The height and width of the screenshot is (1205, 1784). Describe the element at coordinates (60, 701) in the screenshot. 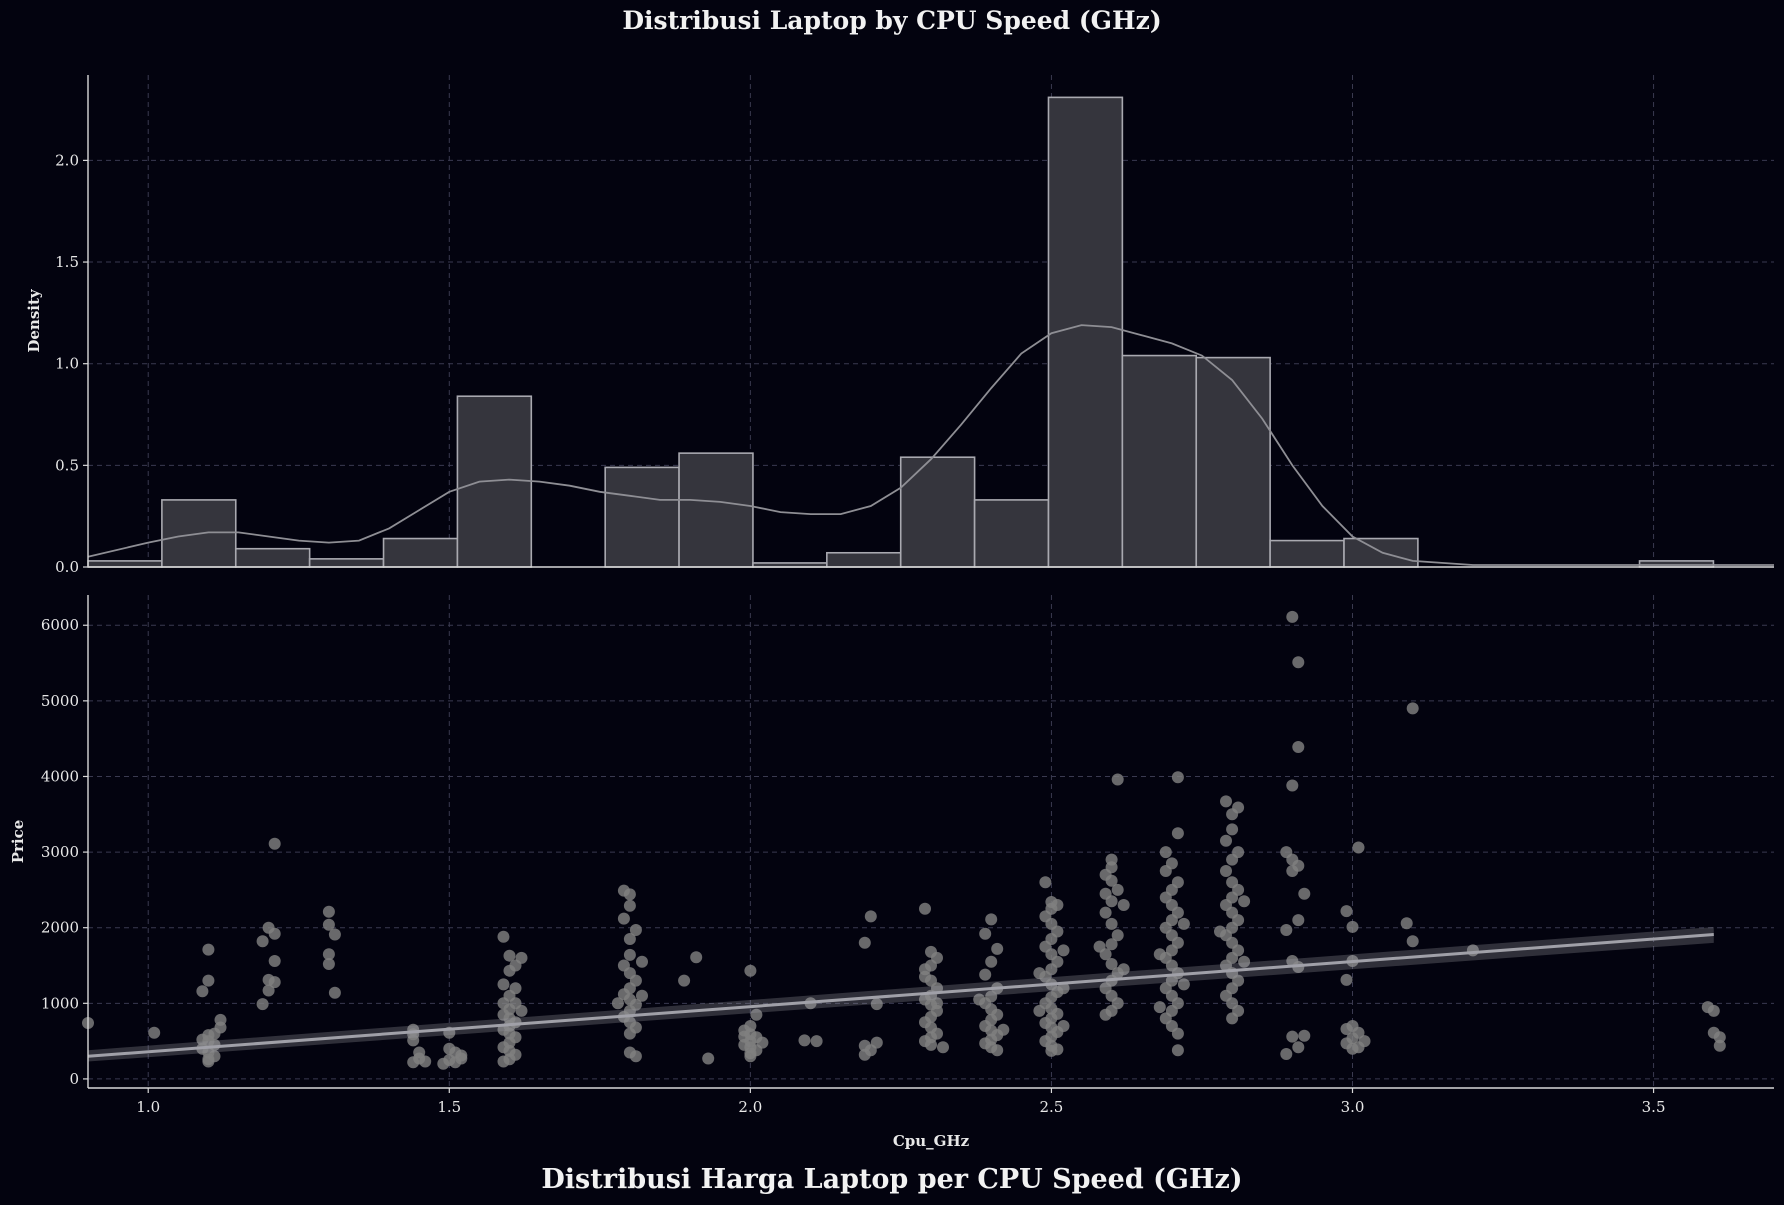

I see `y-tick-label: 5000` at that location.